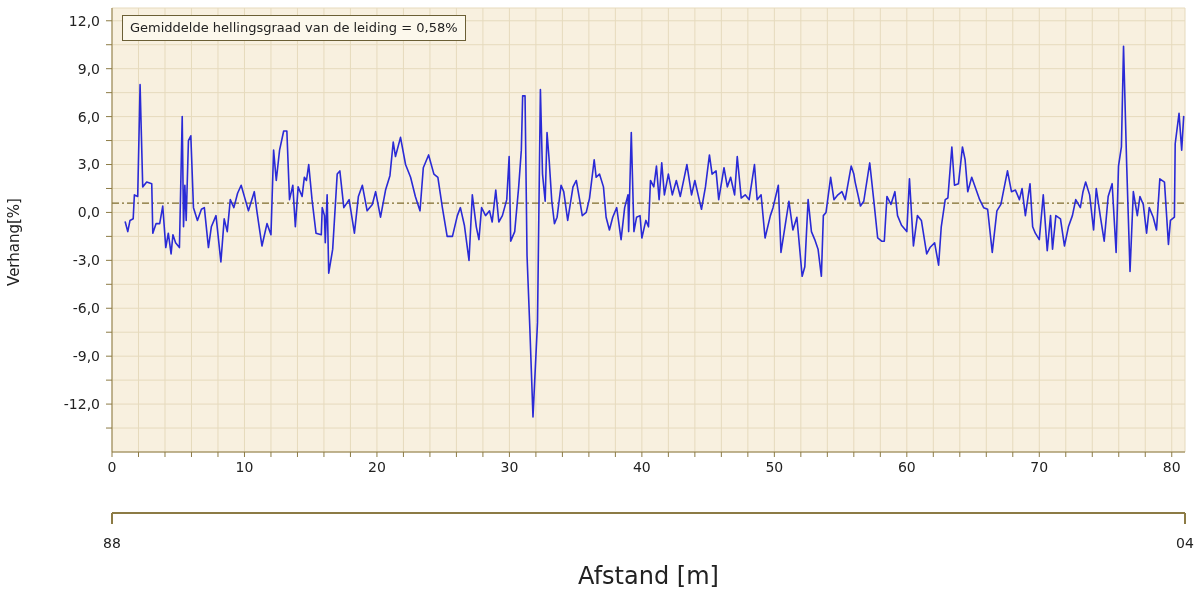 The image size is (1196, 596). I want to click on y-tick-label: 0,0, so click(88, 212).